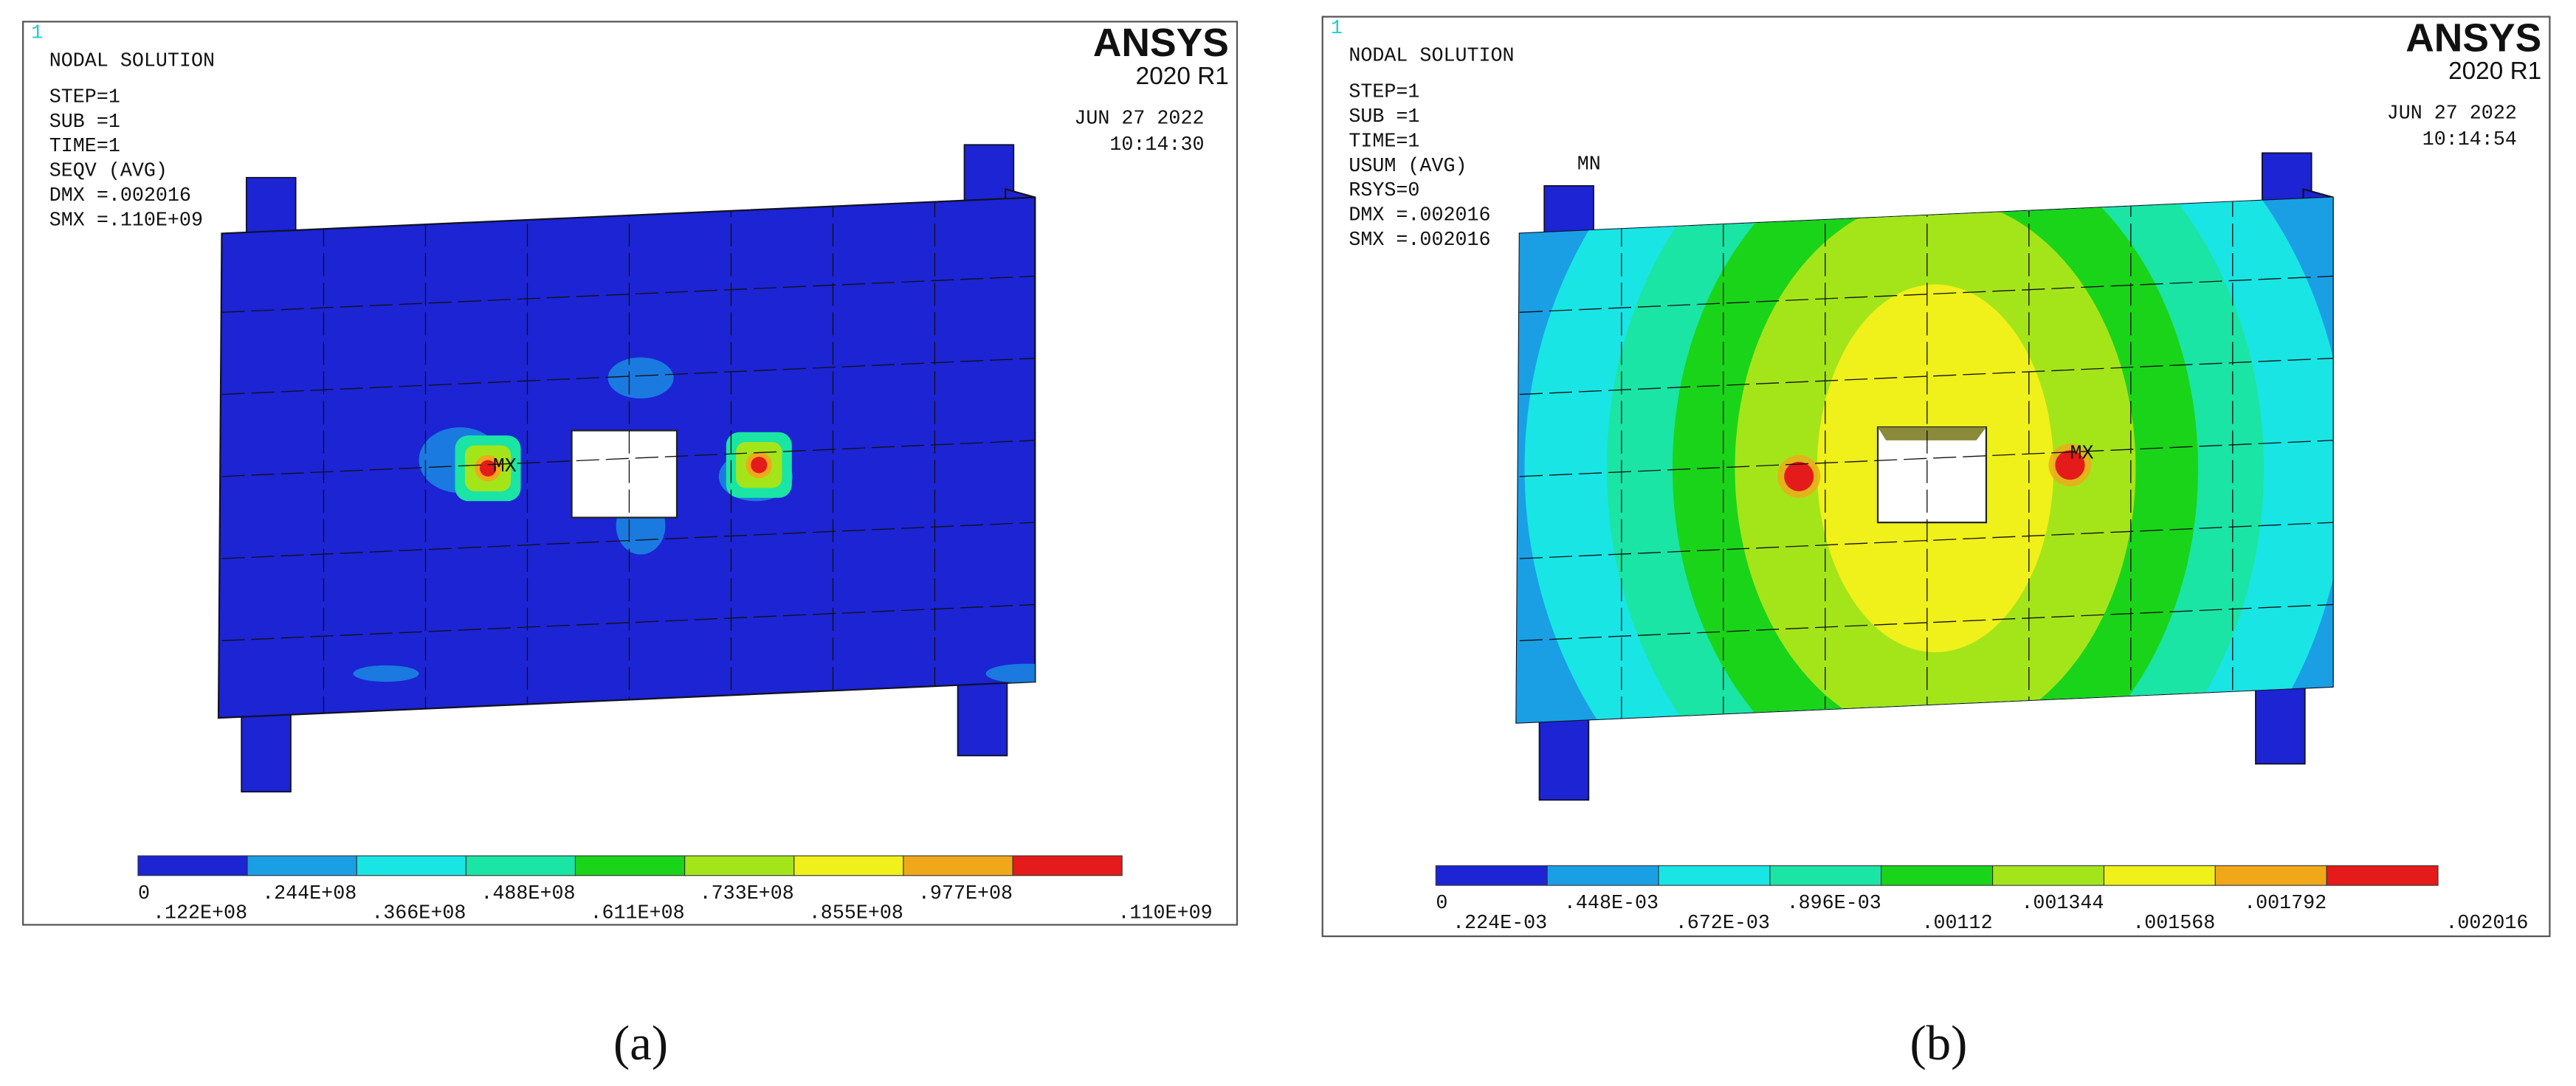  What do you see at coordinates (108, 172) in the screenshot?
I see `info-line: SEQV (AVG)` at bounding box center [108, 172].